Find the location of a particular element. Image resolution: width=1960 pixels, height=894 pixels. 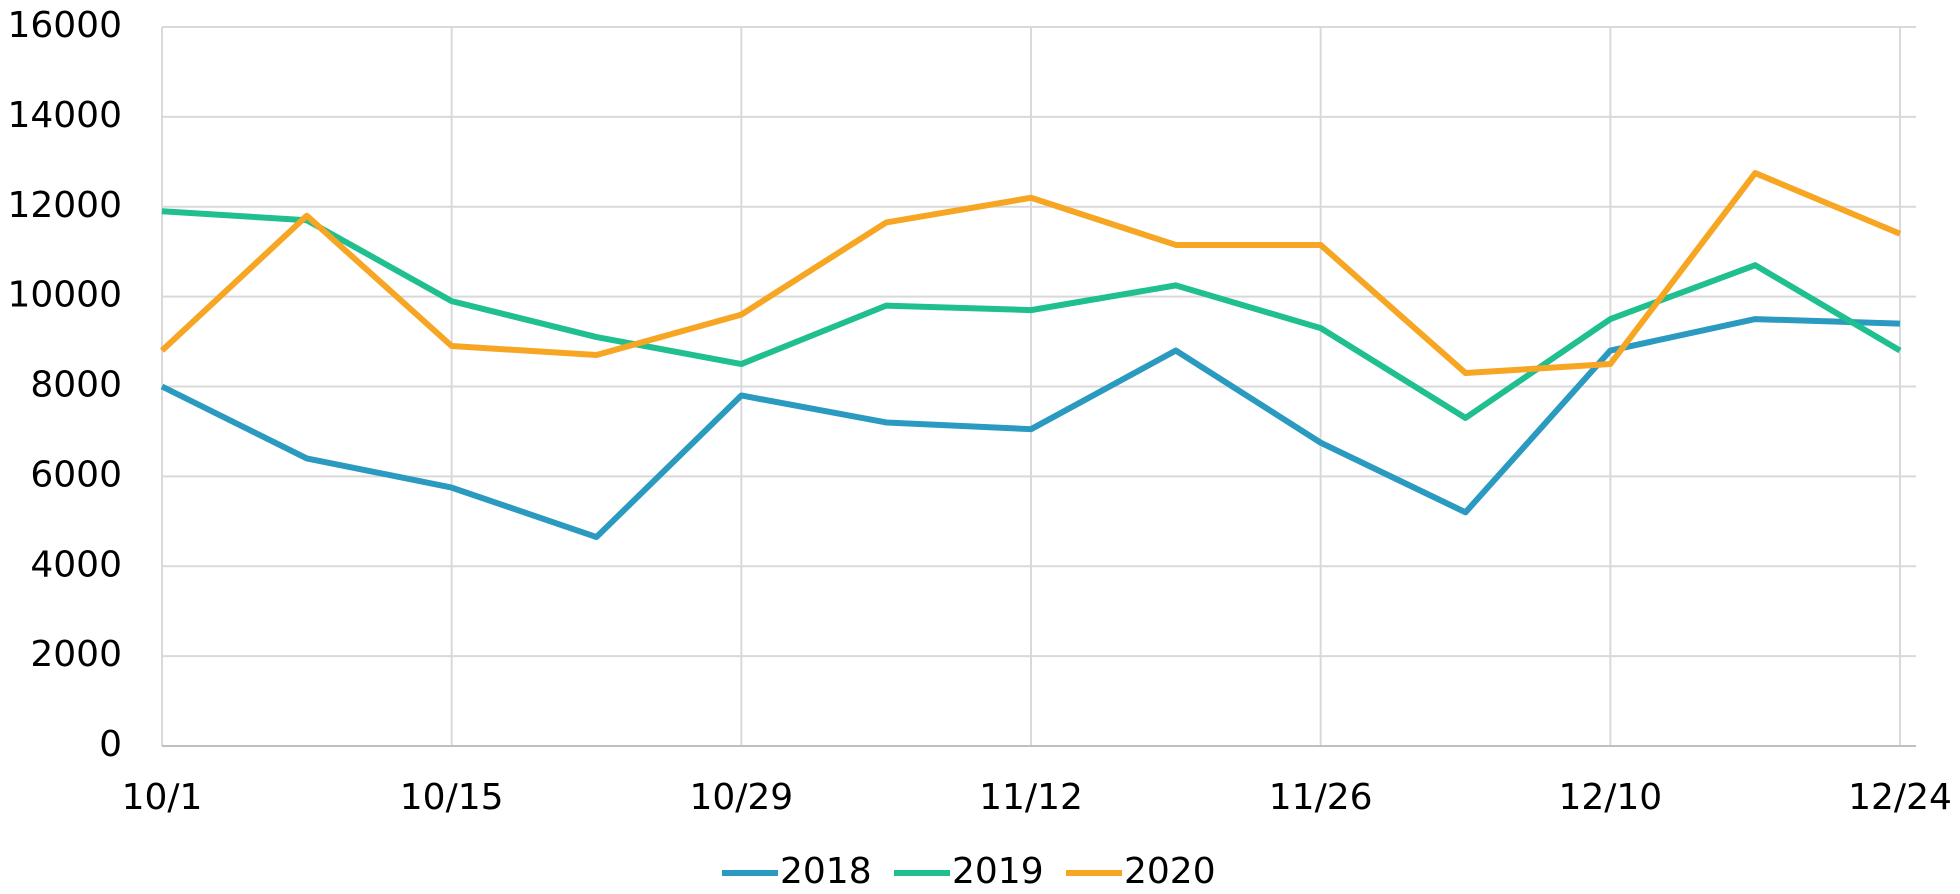

legend-label: 2019 is located at coordinates (998, 871).